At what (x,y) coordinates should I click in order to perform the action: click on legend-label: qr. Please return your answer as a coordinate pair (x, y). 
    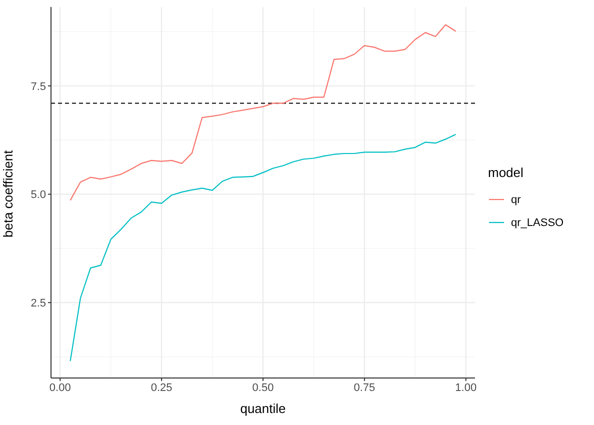
    Looking at the image, I should click on (516, 200).